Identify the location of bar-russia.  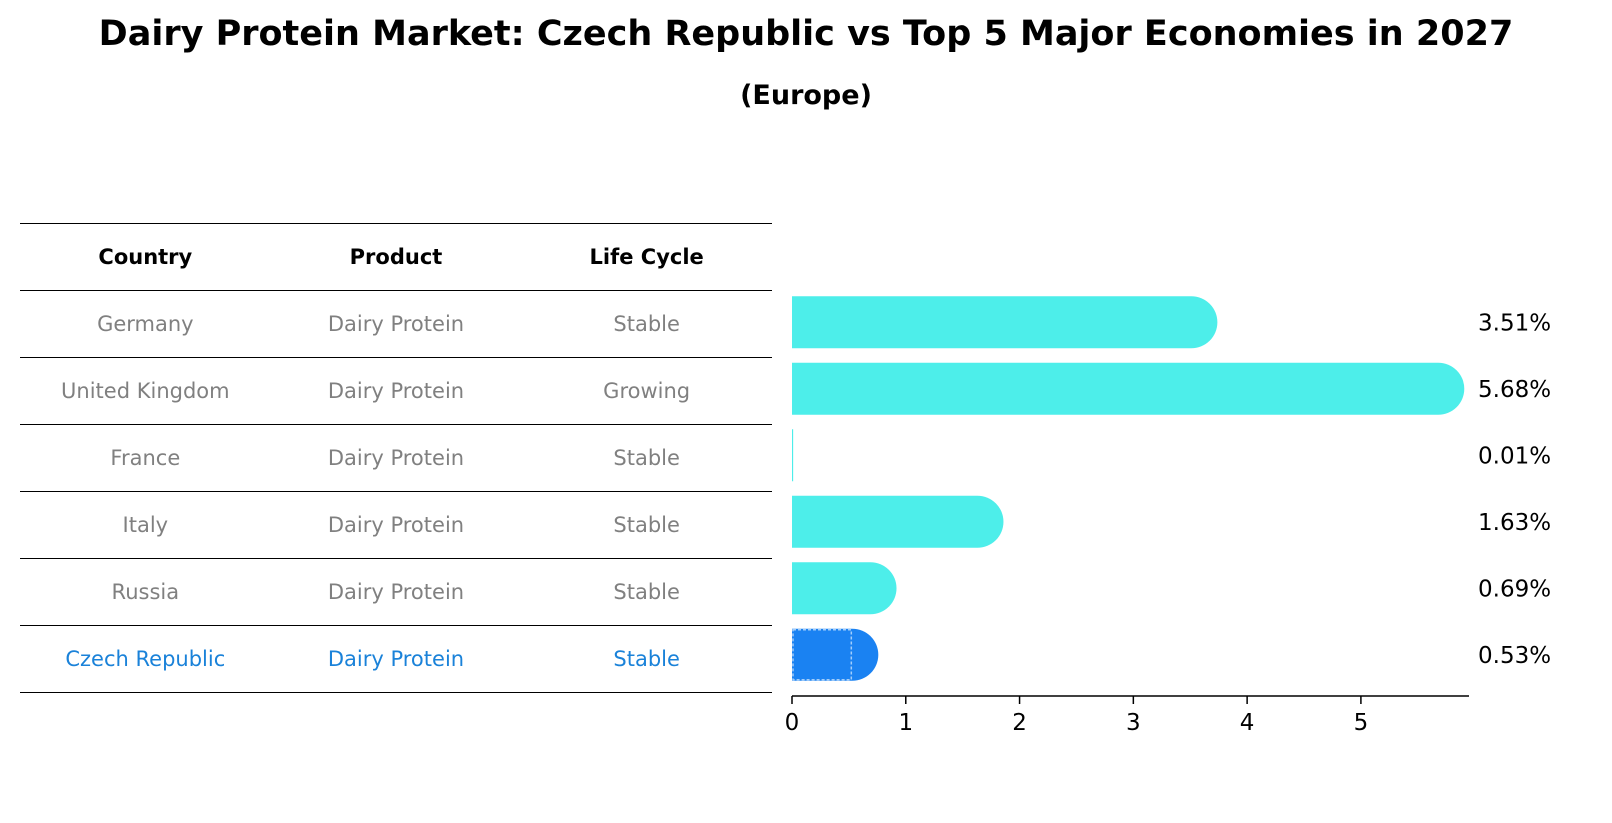
(844, 588).